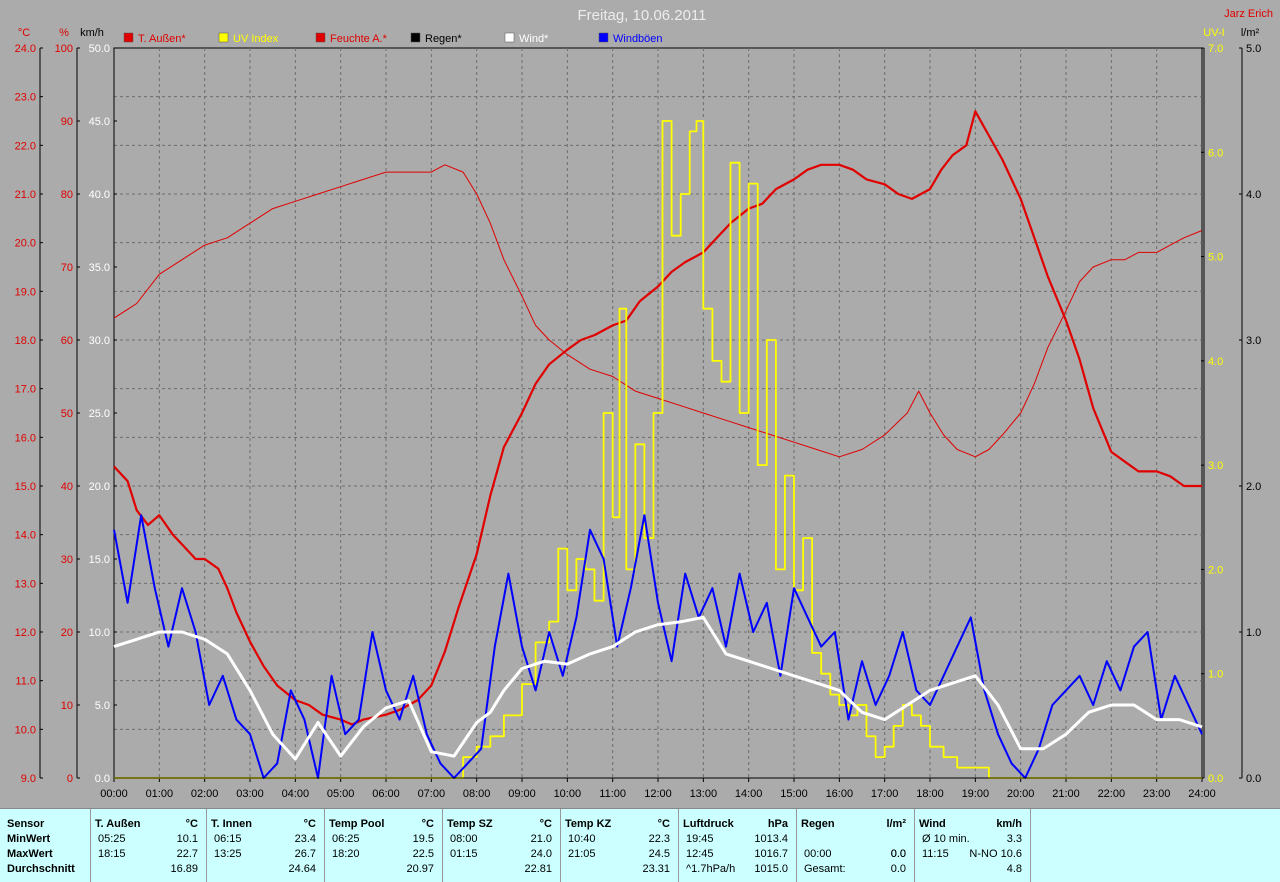 This screenshot has width=1280, height=882. I want to click on wind-tick-label: 15.0, so click(99, 560).